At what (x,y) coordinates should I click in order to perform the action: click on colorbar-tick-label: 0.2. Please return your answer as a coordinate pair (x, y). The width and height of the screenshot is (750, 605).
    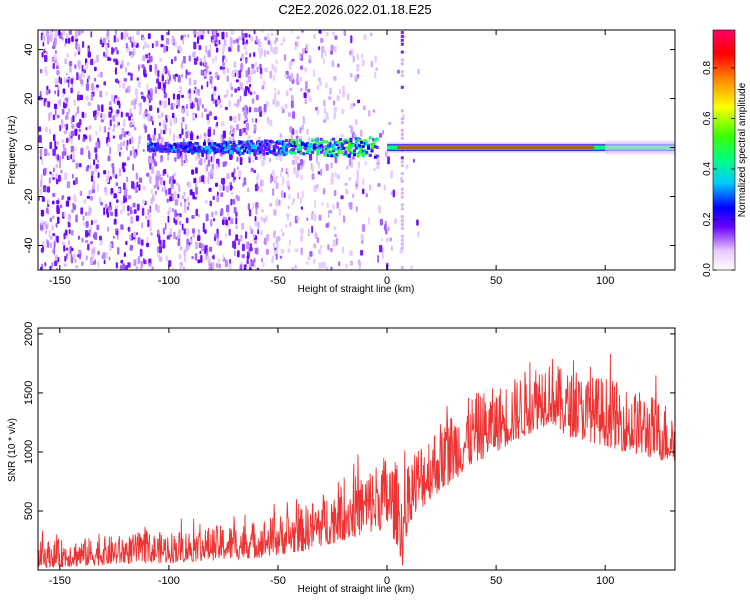
    Looking at the image, I should click on (707, 219).